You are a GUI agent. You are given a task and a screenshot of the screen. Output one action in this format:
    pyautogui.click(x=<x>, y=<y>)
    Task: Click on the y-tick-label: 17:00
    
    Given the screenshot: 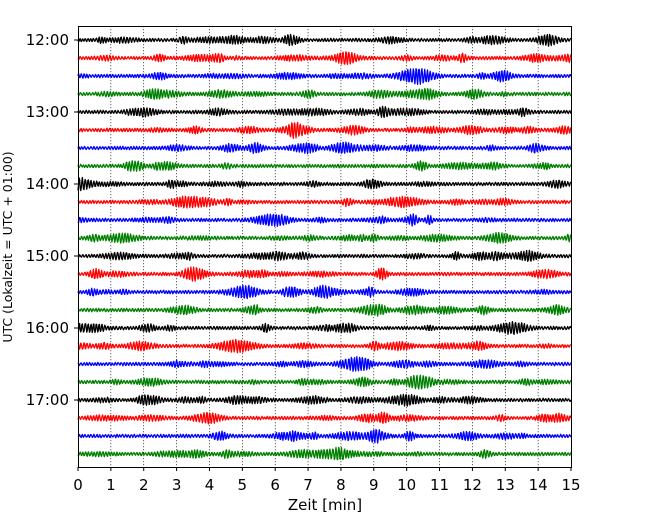 What is the action you would take?
    pyautogui.click(x=47, y=400)
    